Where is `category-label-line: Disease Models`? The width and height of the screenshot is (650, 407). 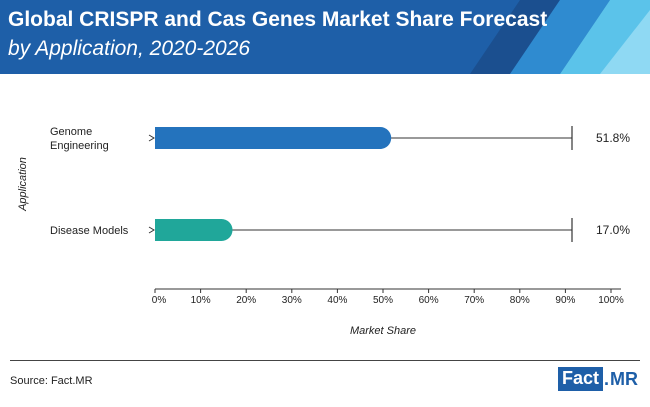
category-label-line: Disease Models is located at coordinates (89, 231).